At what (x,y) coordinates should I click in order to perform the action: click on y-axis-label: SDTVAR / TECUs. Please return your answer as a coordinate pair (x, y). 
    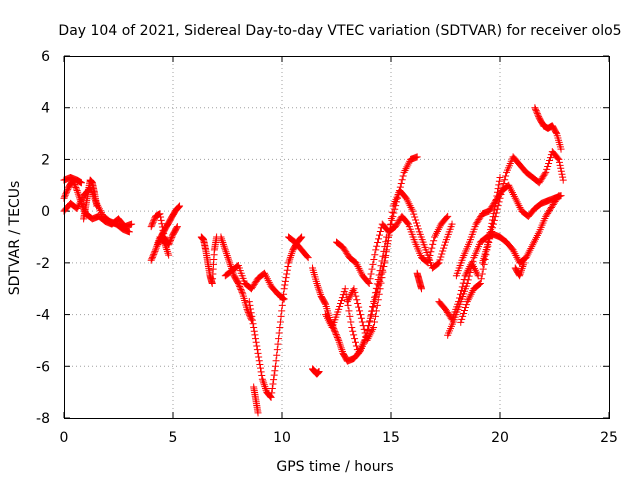
    Looking at the image, I should click on (15, 238).